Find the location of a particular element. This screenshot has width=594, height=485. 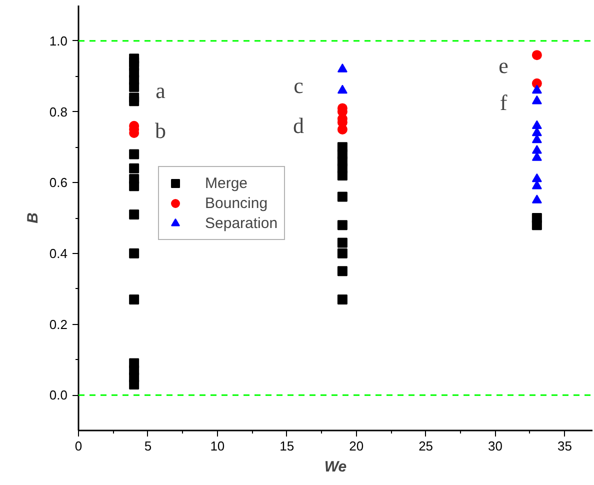

x-tick-label: 0 is located at coordinates (78, 446).